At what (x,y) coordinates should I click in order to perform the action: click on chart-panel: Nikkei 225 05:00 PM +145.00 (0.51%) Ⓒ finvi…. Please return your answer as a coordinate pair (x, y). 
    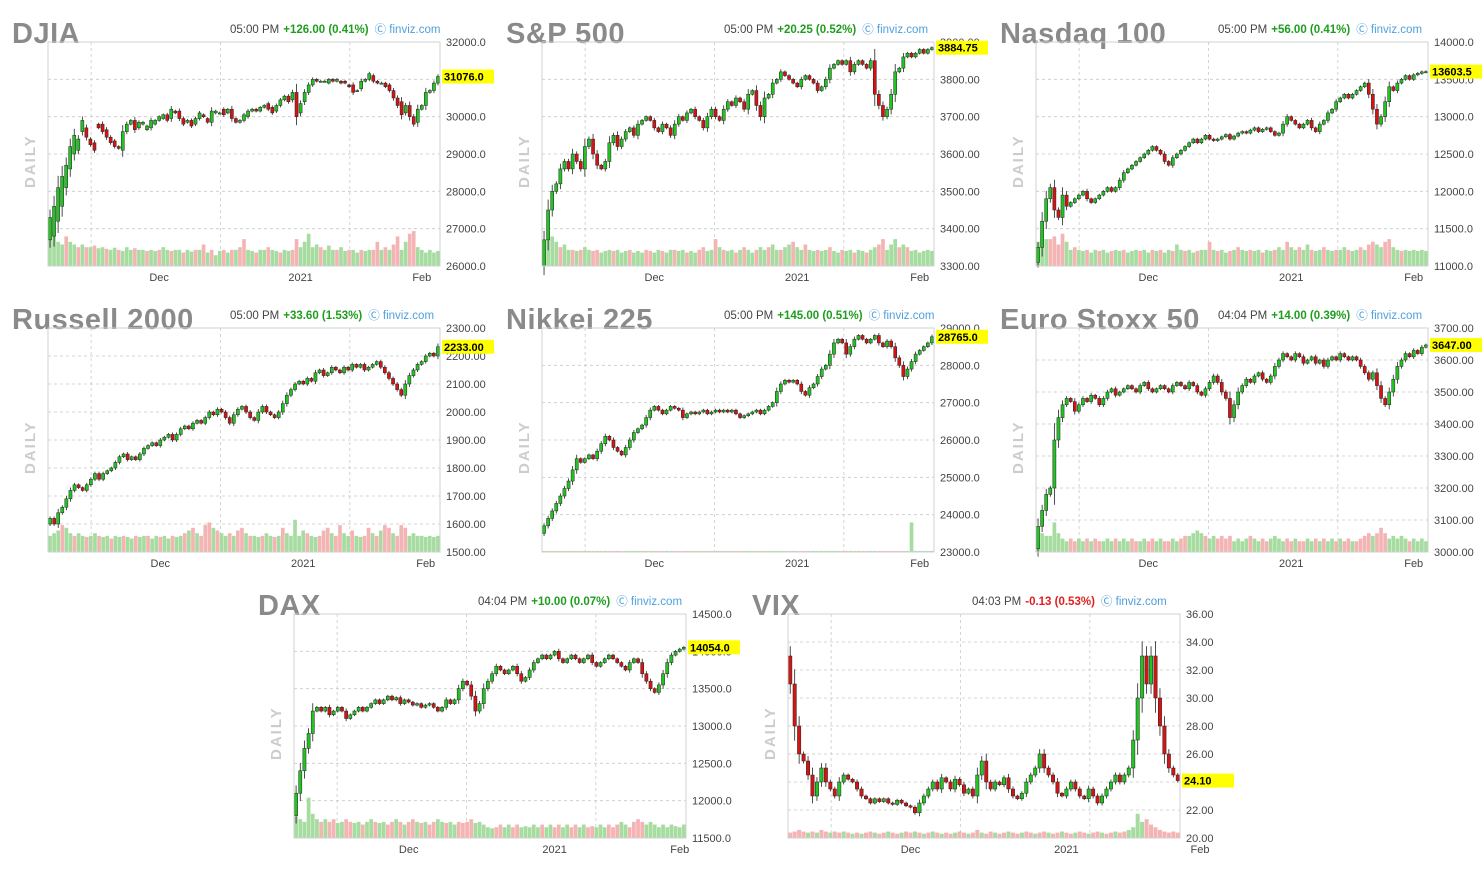
    Looking at the image, I should click on (750, 446).